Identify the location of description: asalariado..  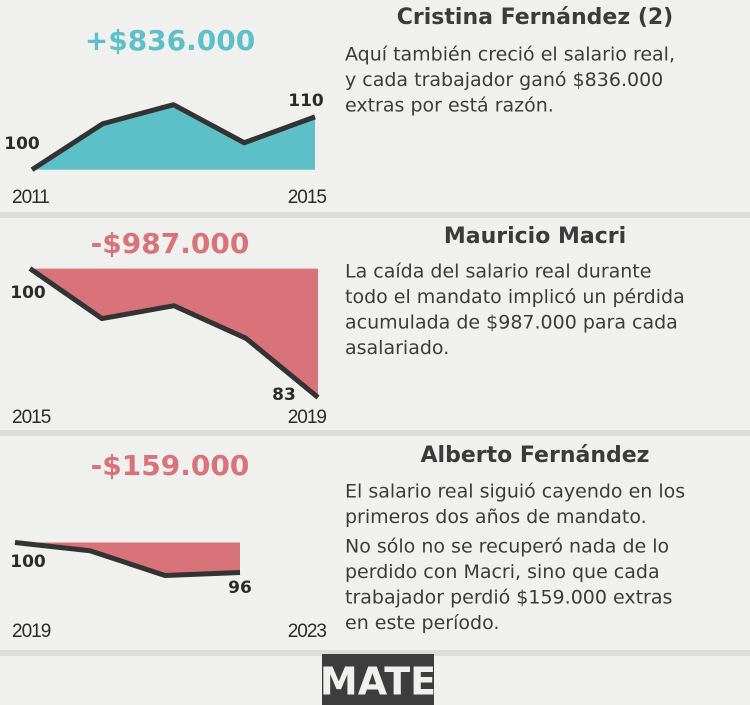
(397, 348).